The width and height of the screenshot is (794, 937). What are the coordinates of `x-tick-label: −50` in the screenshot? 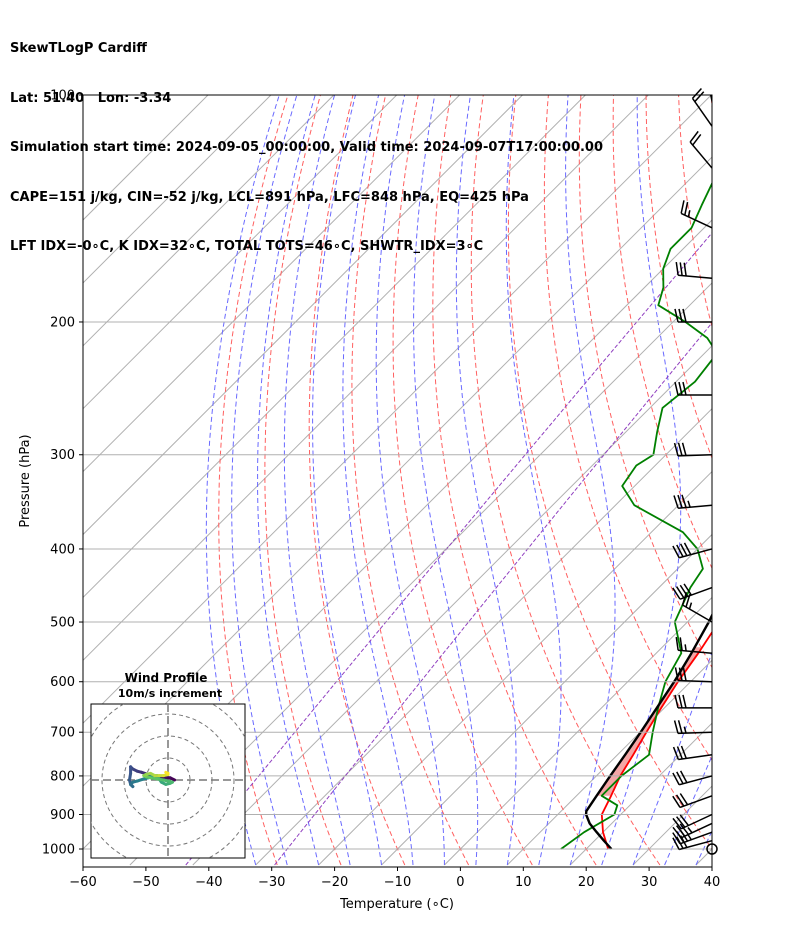 It's located at (145, 882).